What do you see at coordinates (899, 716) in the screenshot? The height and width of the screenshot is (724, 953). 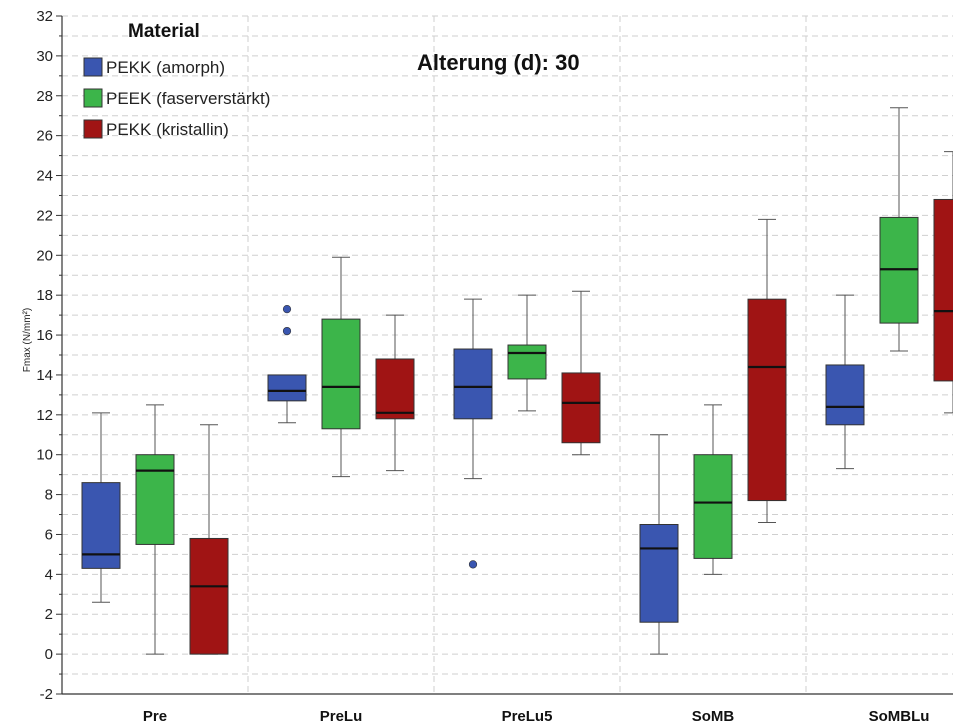 I see `x-tick-label: SoMBLu` at bounding box center [899, 716].